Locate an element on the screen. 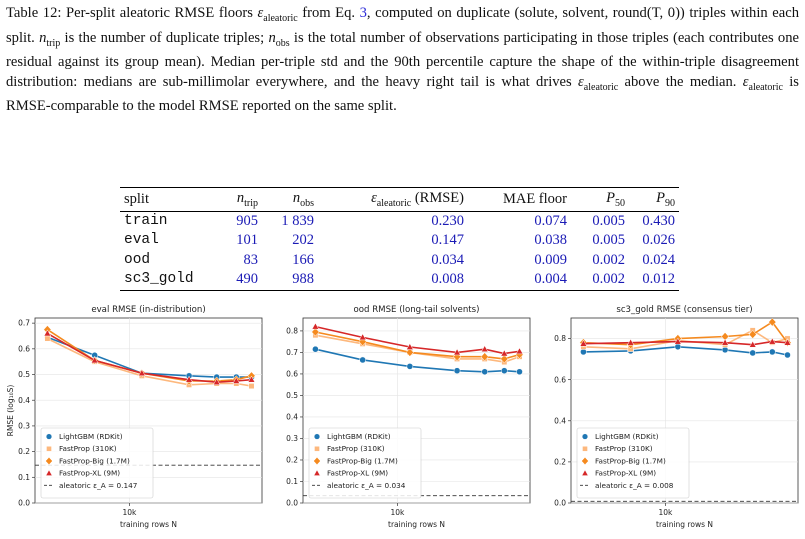 The image size is (805, 539). cell-eps: 0.008 is located at coordinates (447, 279).